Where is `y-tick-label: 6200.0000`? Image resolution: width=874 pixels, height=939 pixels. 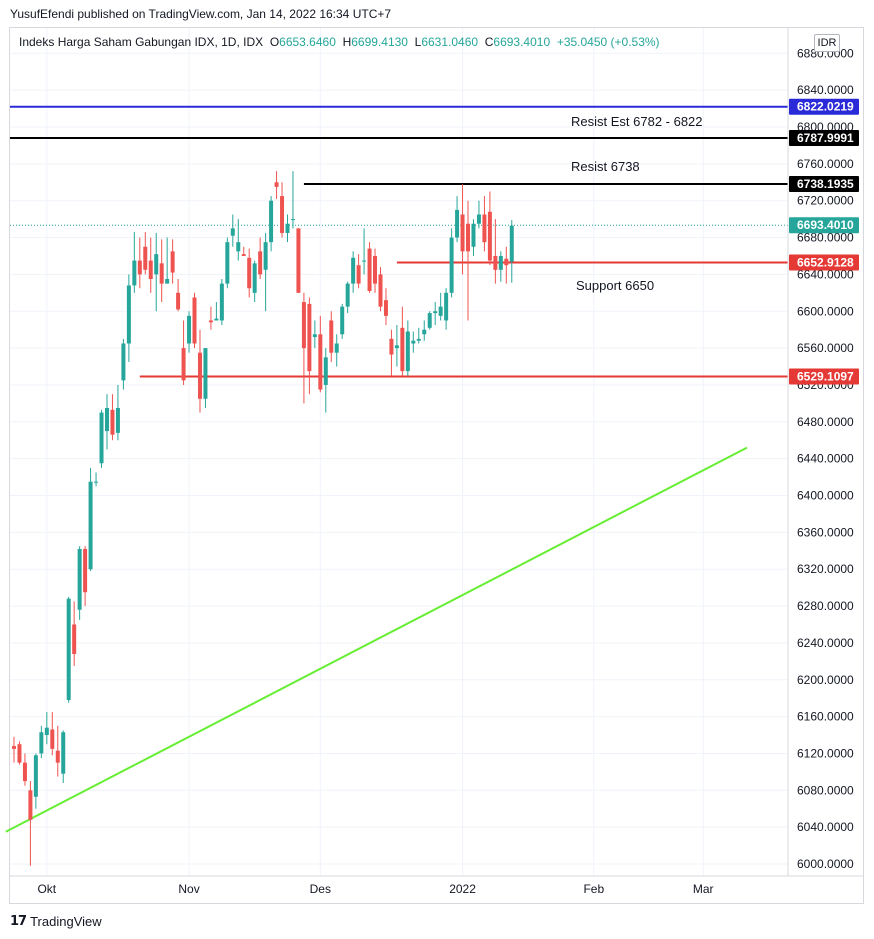 y-tick-label: 6200.0000 is located at coordinates (825, 680).